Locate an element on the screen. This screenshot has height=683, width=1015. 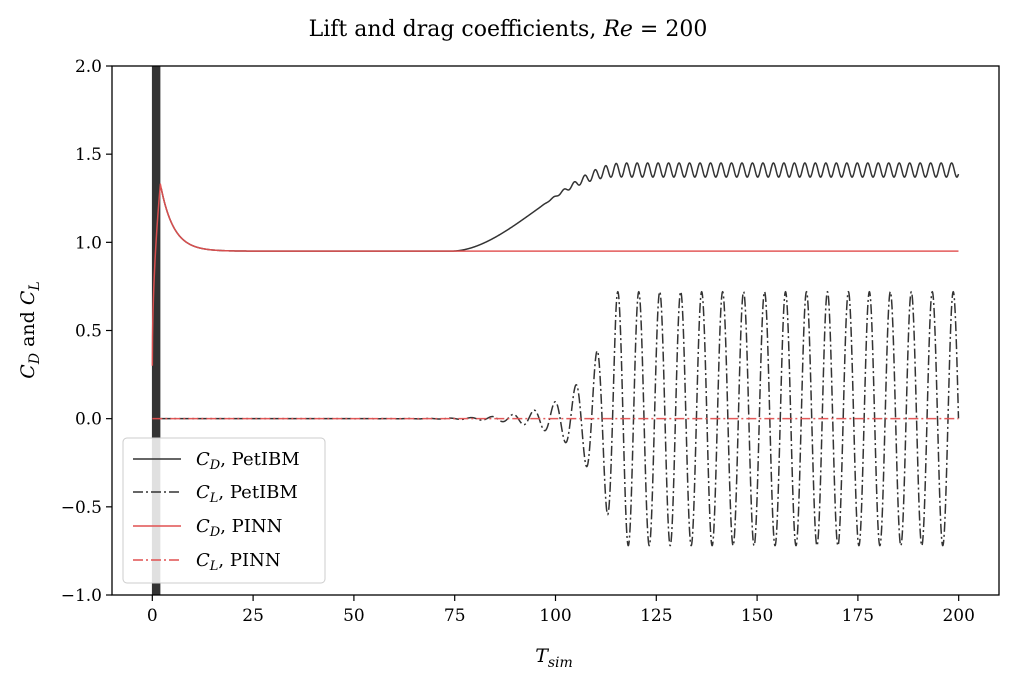
transient-oscillation-band is located at coordinates (156, 330).